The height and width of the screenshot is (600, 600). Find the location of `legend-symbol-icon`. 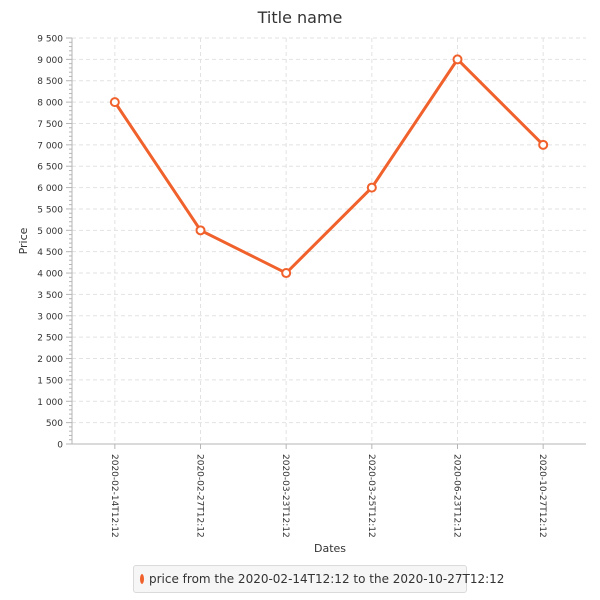

legend-symbol-icon is located at coordinates (142, 579).